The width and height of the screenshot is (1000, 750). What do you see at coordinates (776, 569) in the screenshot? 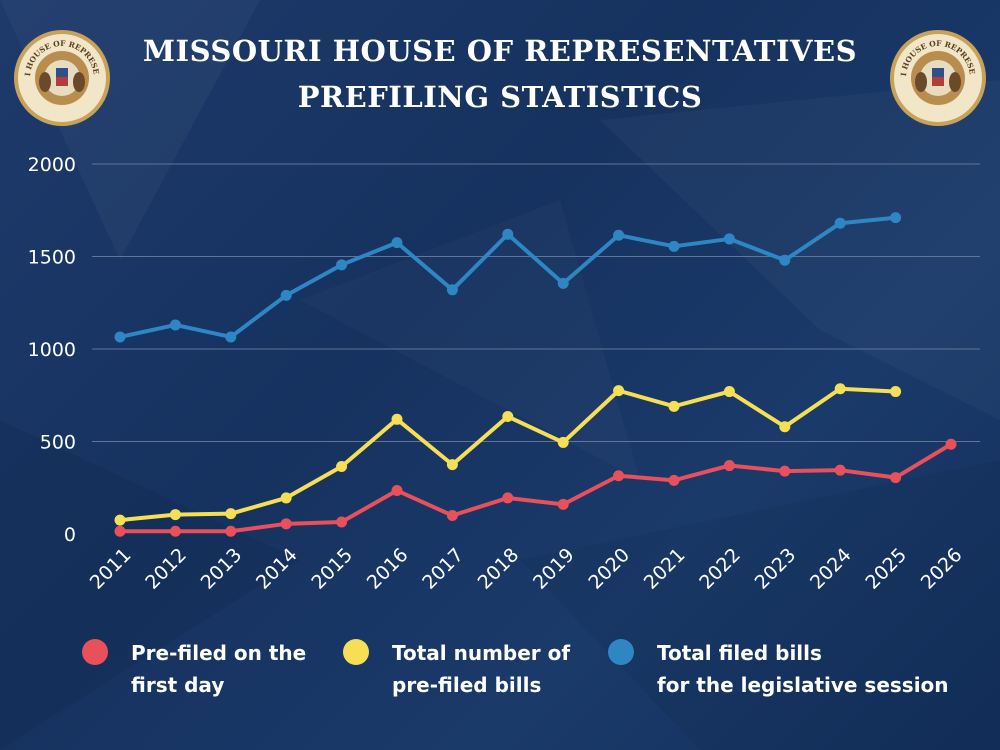
I see `x-tick-label: 2023` at bounding box center [776, 569].